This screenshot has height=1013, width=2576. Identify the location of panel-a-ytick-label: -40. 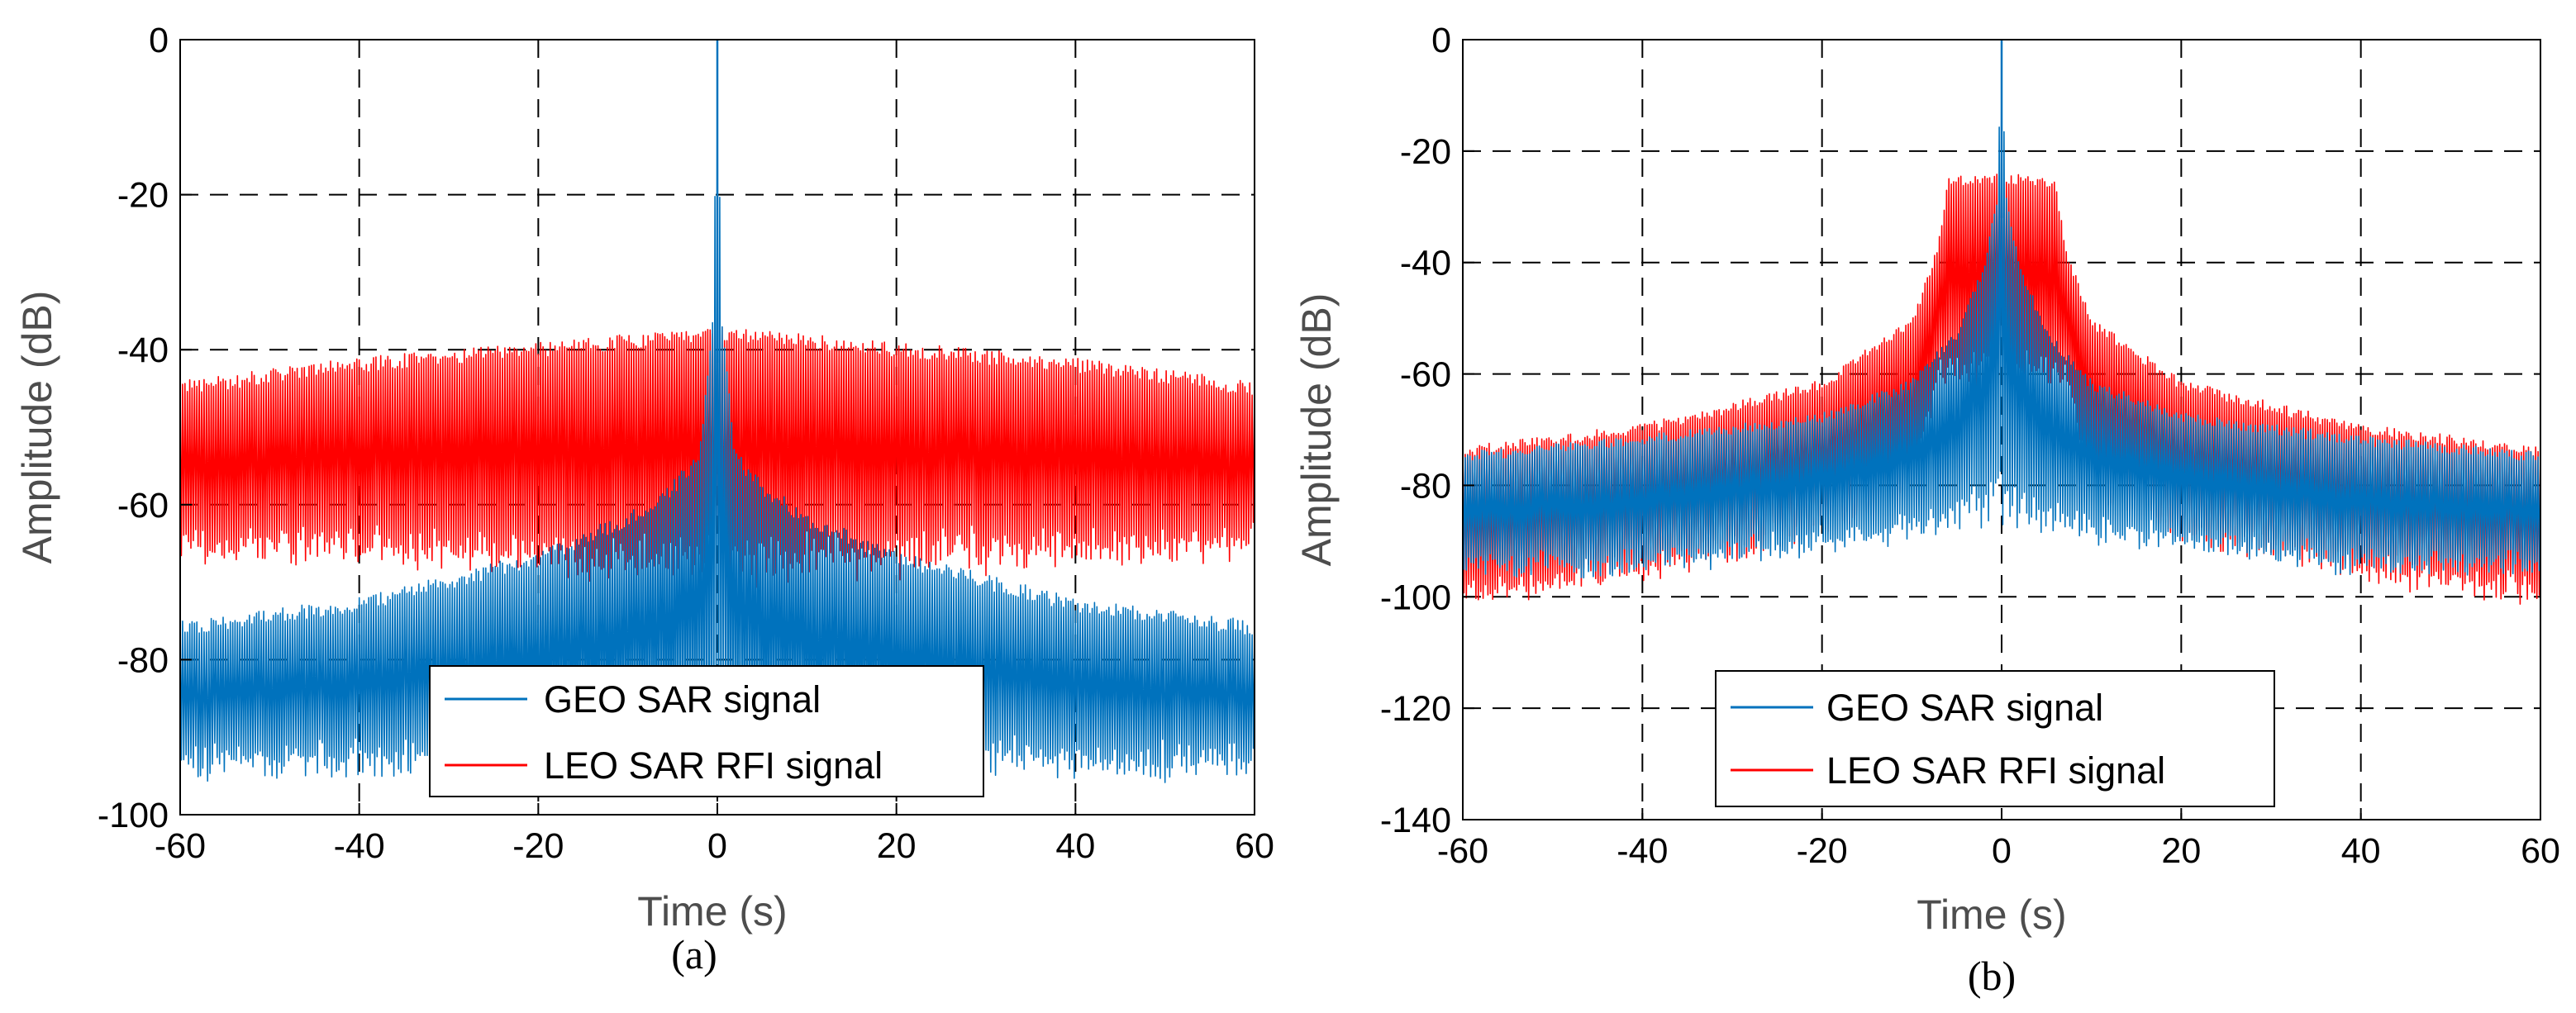
(143, 351).